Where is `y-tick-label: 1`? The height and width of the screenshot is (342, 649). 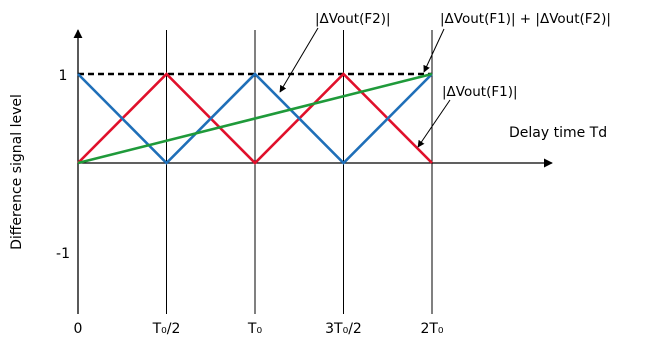
y-tick-label: 1 is located at coordinates (63, 76).